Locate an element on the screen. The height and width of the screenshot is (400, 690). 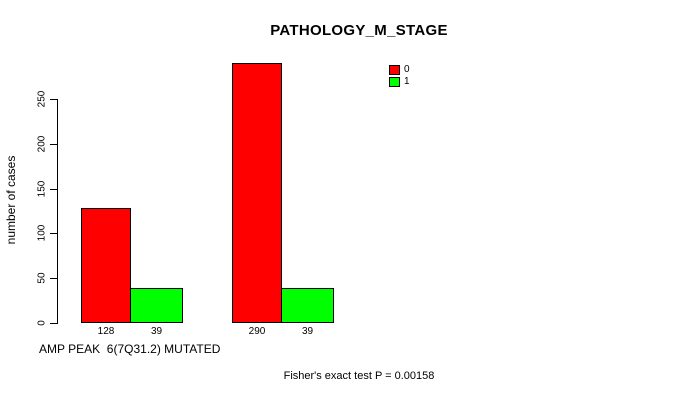
y-tick-label: 100 is located at coordinates (42, 233).